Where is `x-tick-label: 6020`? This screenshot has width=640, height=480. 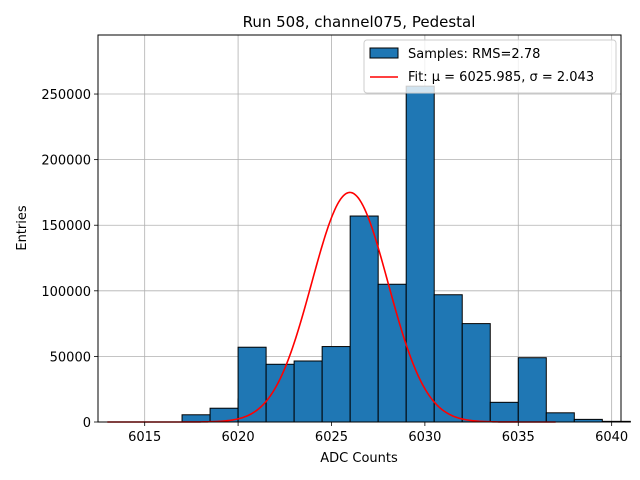 x-tick-label: 6020 is located at coordinates (238, 437).